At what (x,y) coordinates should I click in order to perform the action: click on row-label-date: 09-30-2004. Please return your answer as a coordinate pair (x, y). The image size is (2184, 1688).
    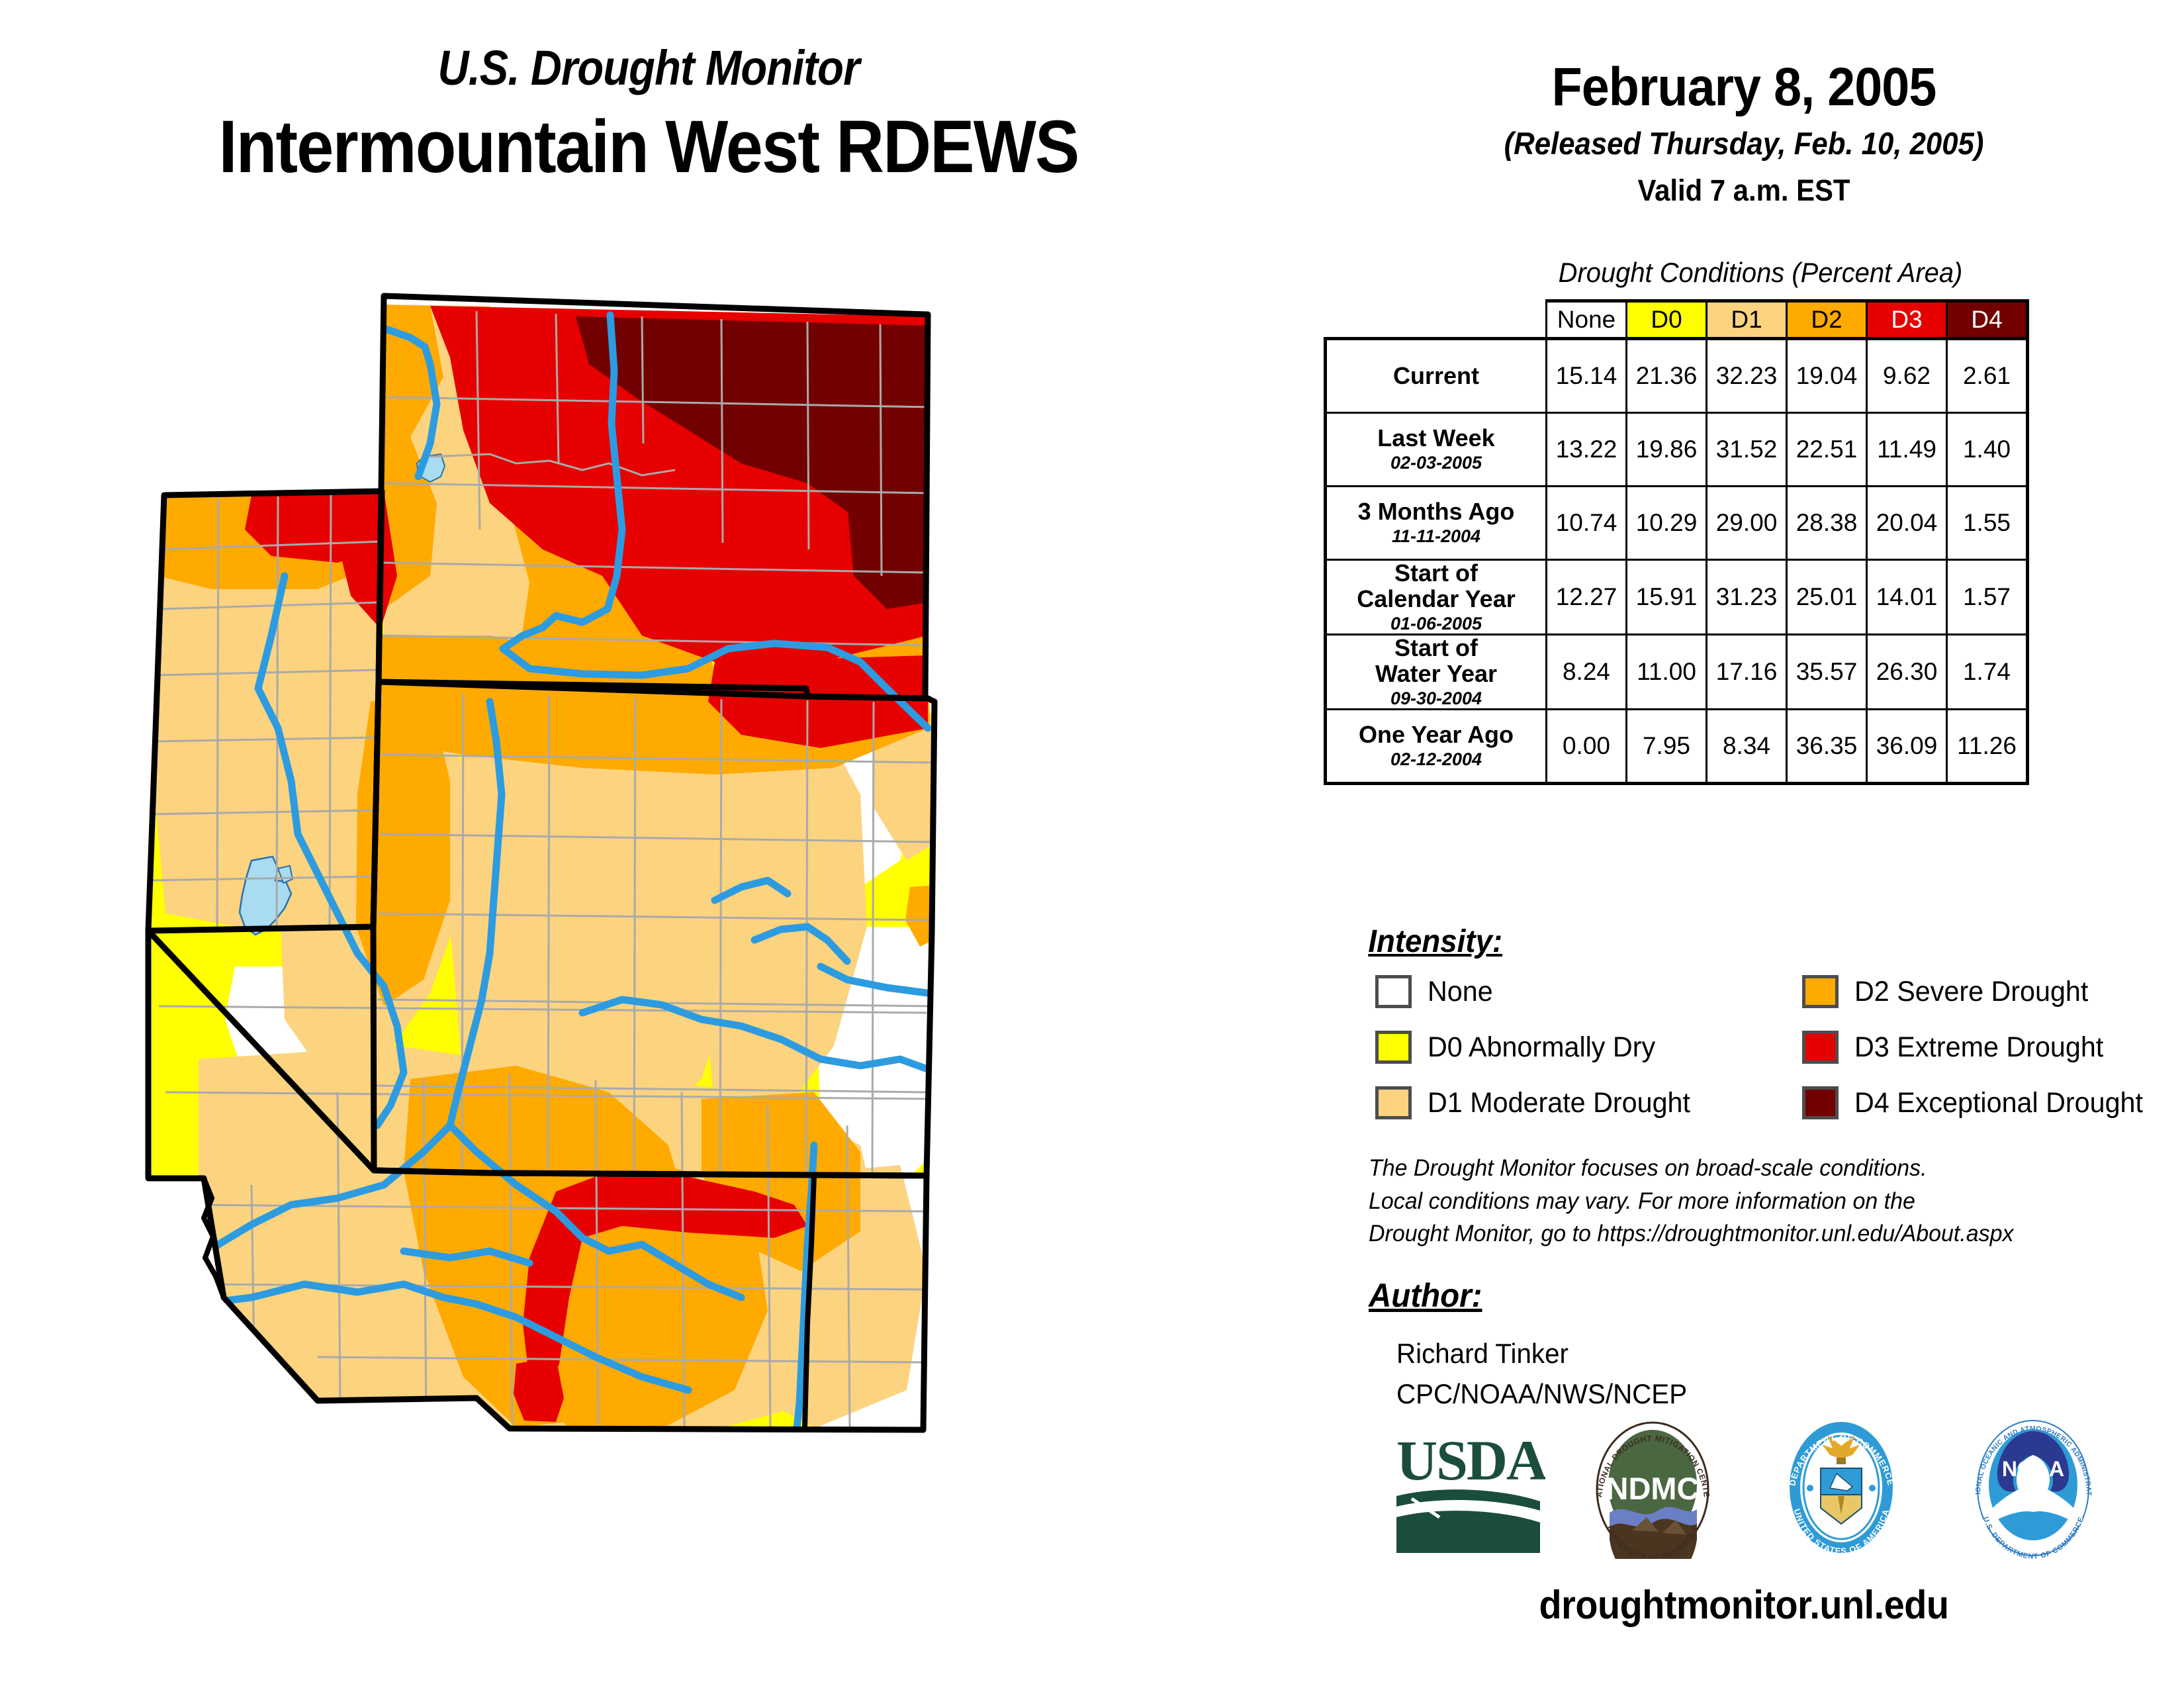
    Looking at the image, I should click on (1436, 698).